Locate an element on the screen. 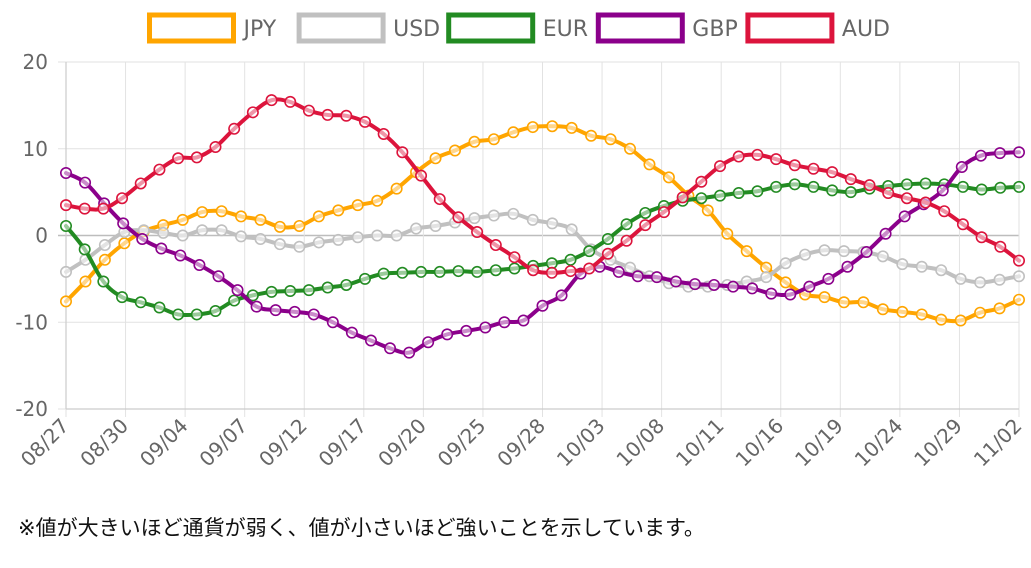 This screenshot has width=1031, height=568. y-tick-label: 0 is located at coordinates (41, 236).